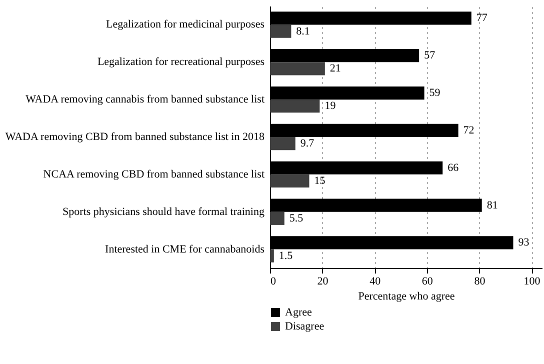 The image size is (544, 364). What do you see at coordinates (298, 312) in the screenshot?
I see `legend-label: Agree` at bounding box center [298, 312].